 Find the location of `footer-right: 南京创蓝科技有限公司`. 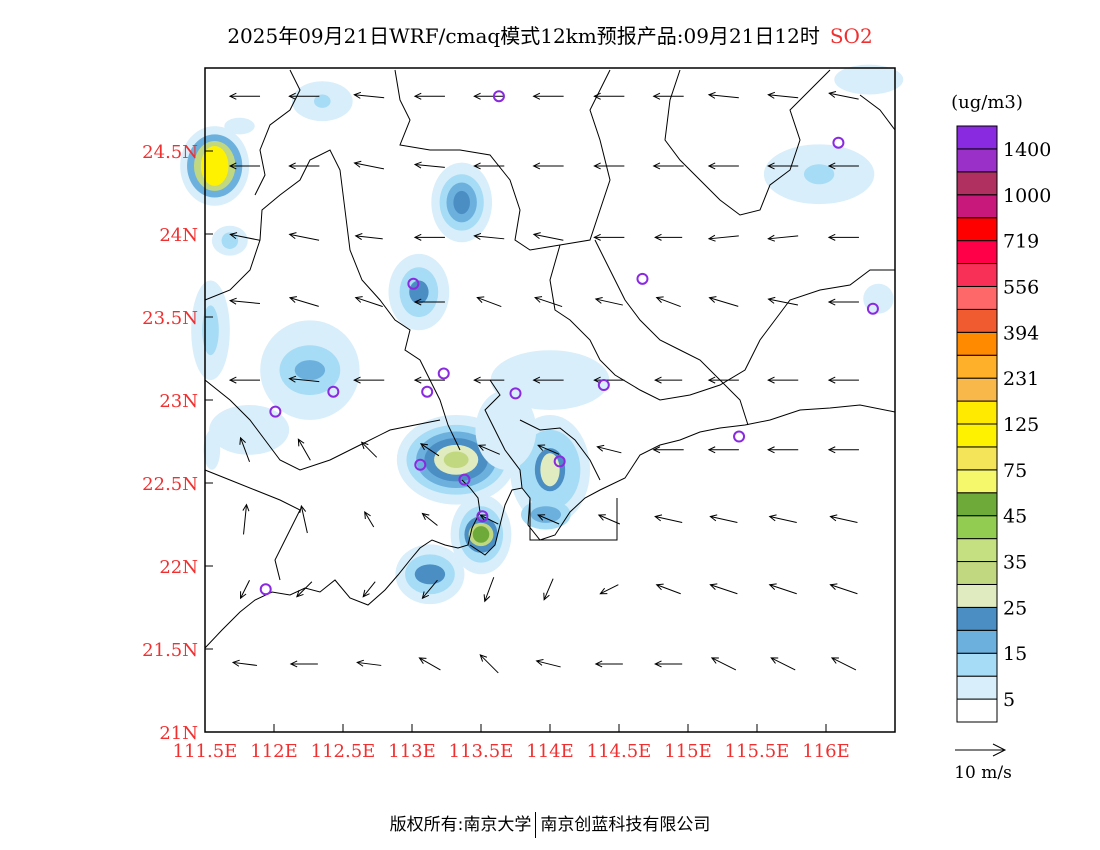

footer-right: 南京创蓝科技有限公司 is located at coordinates (625, 825).